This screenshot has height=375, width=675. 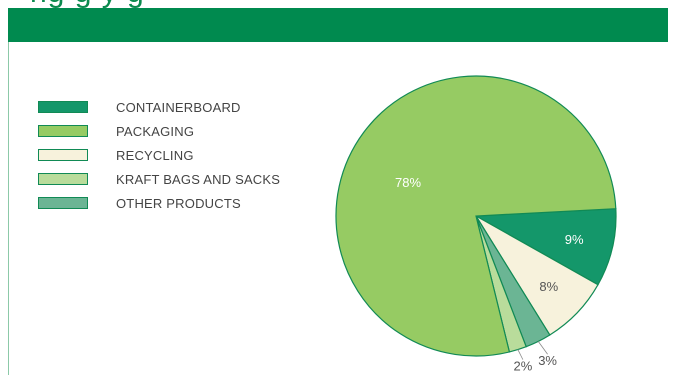 What do you see at coordinates (542, 348) in the screenshot?
I see `leader-line-other-products` at bounding box center [542, 348].